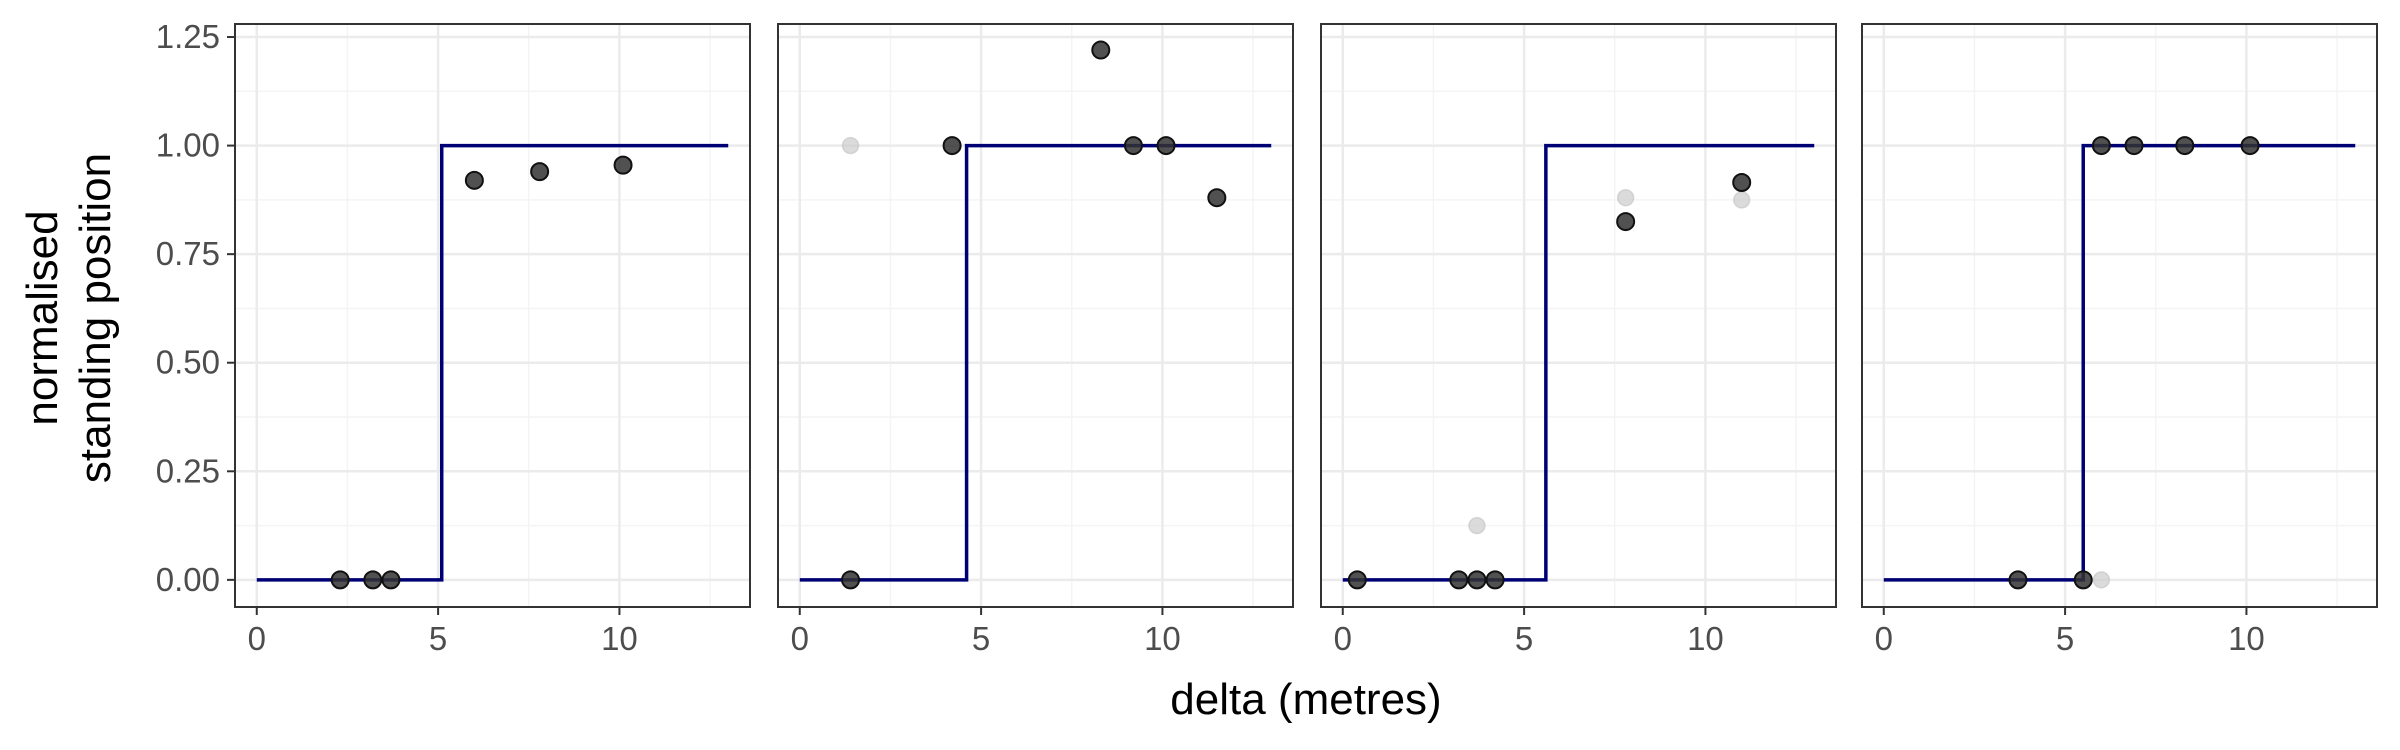 The width and height of the screenshot is (2400, 750). What do you see at coordinates (42, 317) in the screenshot?
I see `y-axis-title-line-1: normalised` at bounding box center [42, 317].